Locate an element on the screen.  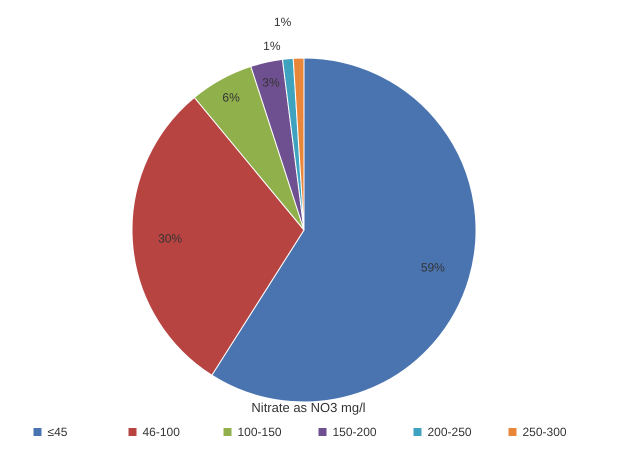
legend-label: ≤45 is located at coordinates (58, 432).